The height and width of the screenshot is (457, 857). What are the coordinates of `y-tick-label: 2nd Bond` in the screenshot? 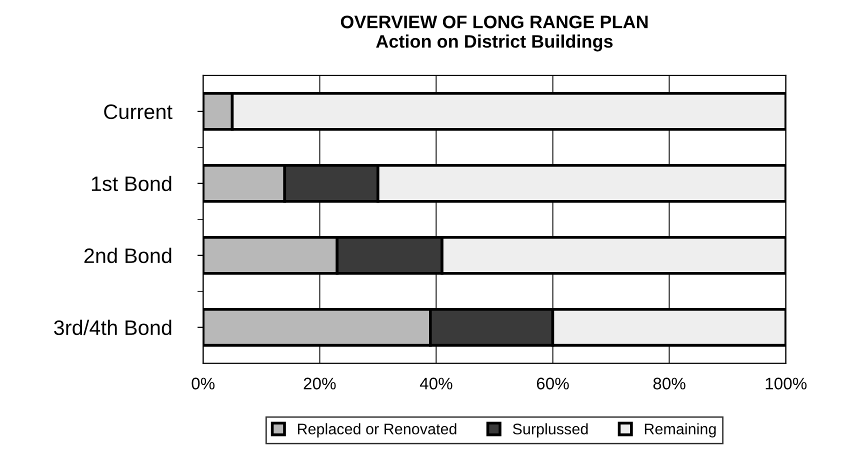 It's located at (128, 256).